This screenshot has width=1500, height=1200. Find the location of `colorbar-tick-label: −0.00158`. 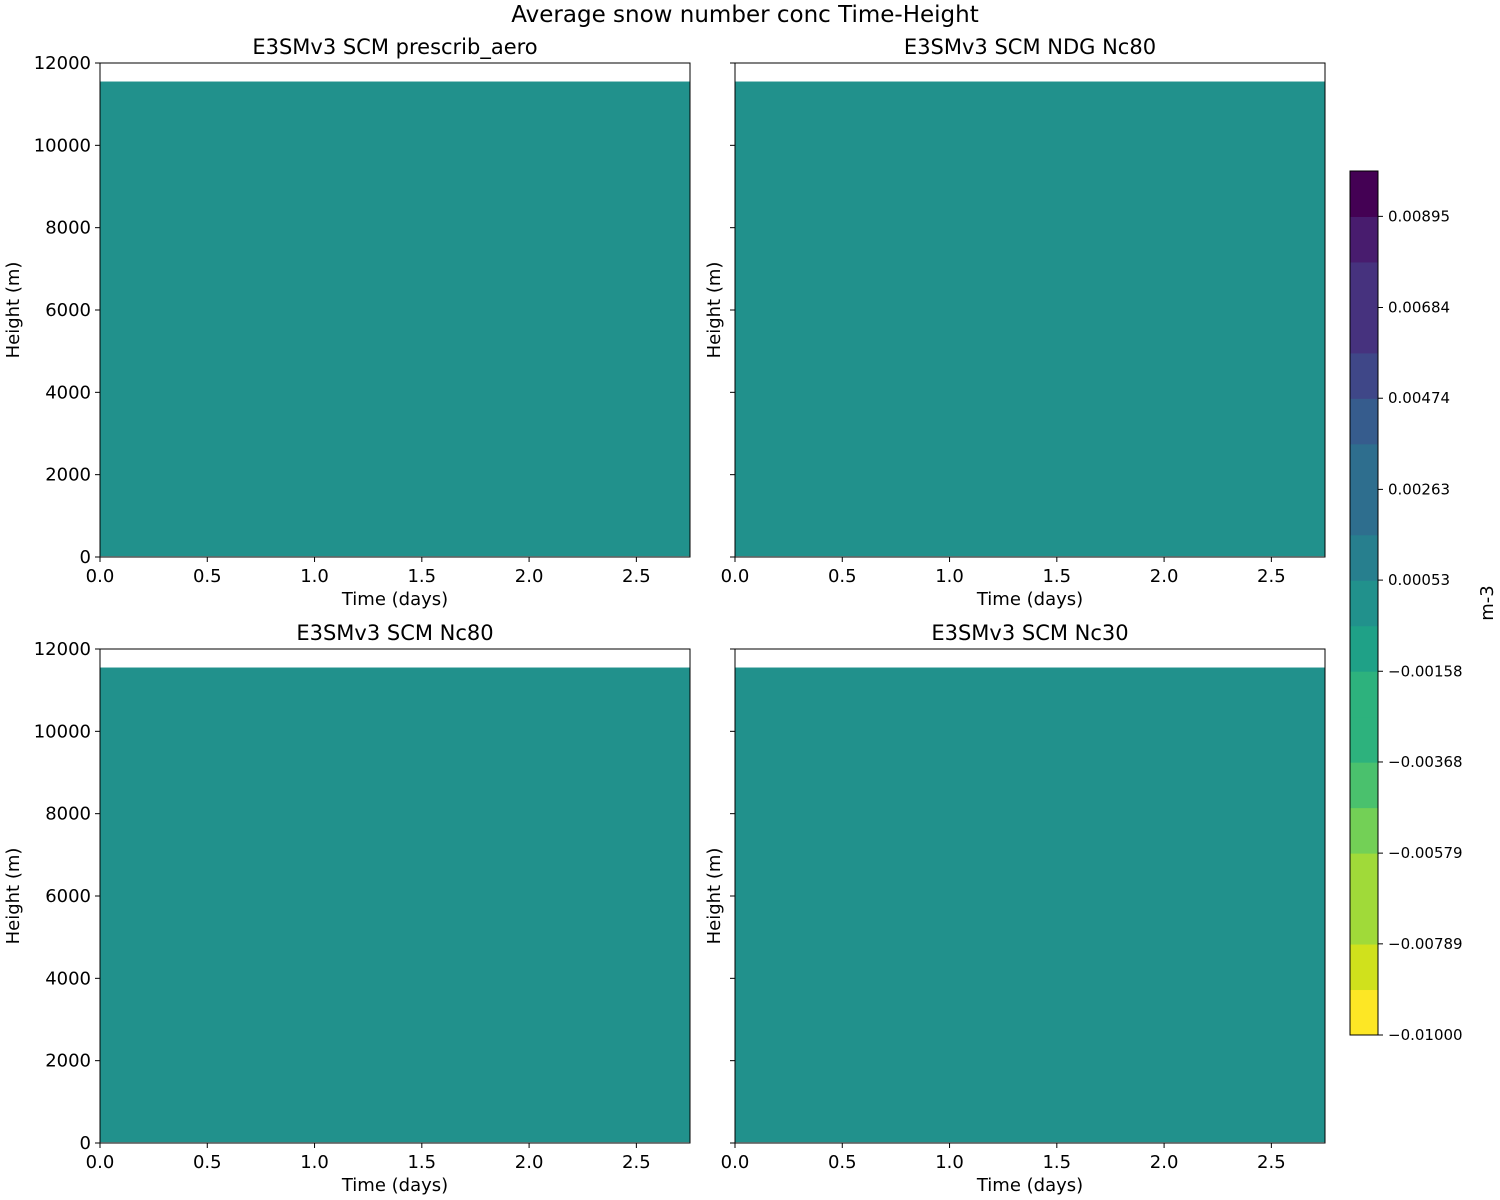

colorbar-tick-label: −0.00158 is located at coordinates (1425, 671).